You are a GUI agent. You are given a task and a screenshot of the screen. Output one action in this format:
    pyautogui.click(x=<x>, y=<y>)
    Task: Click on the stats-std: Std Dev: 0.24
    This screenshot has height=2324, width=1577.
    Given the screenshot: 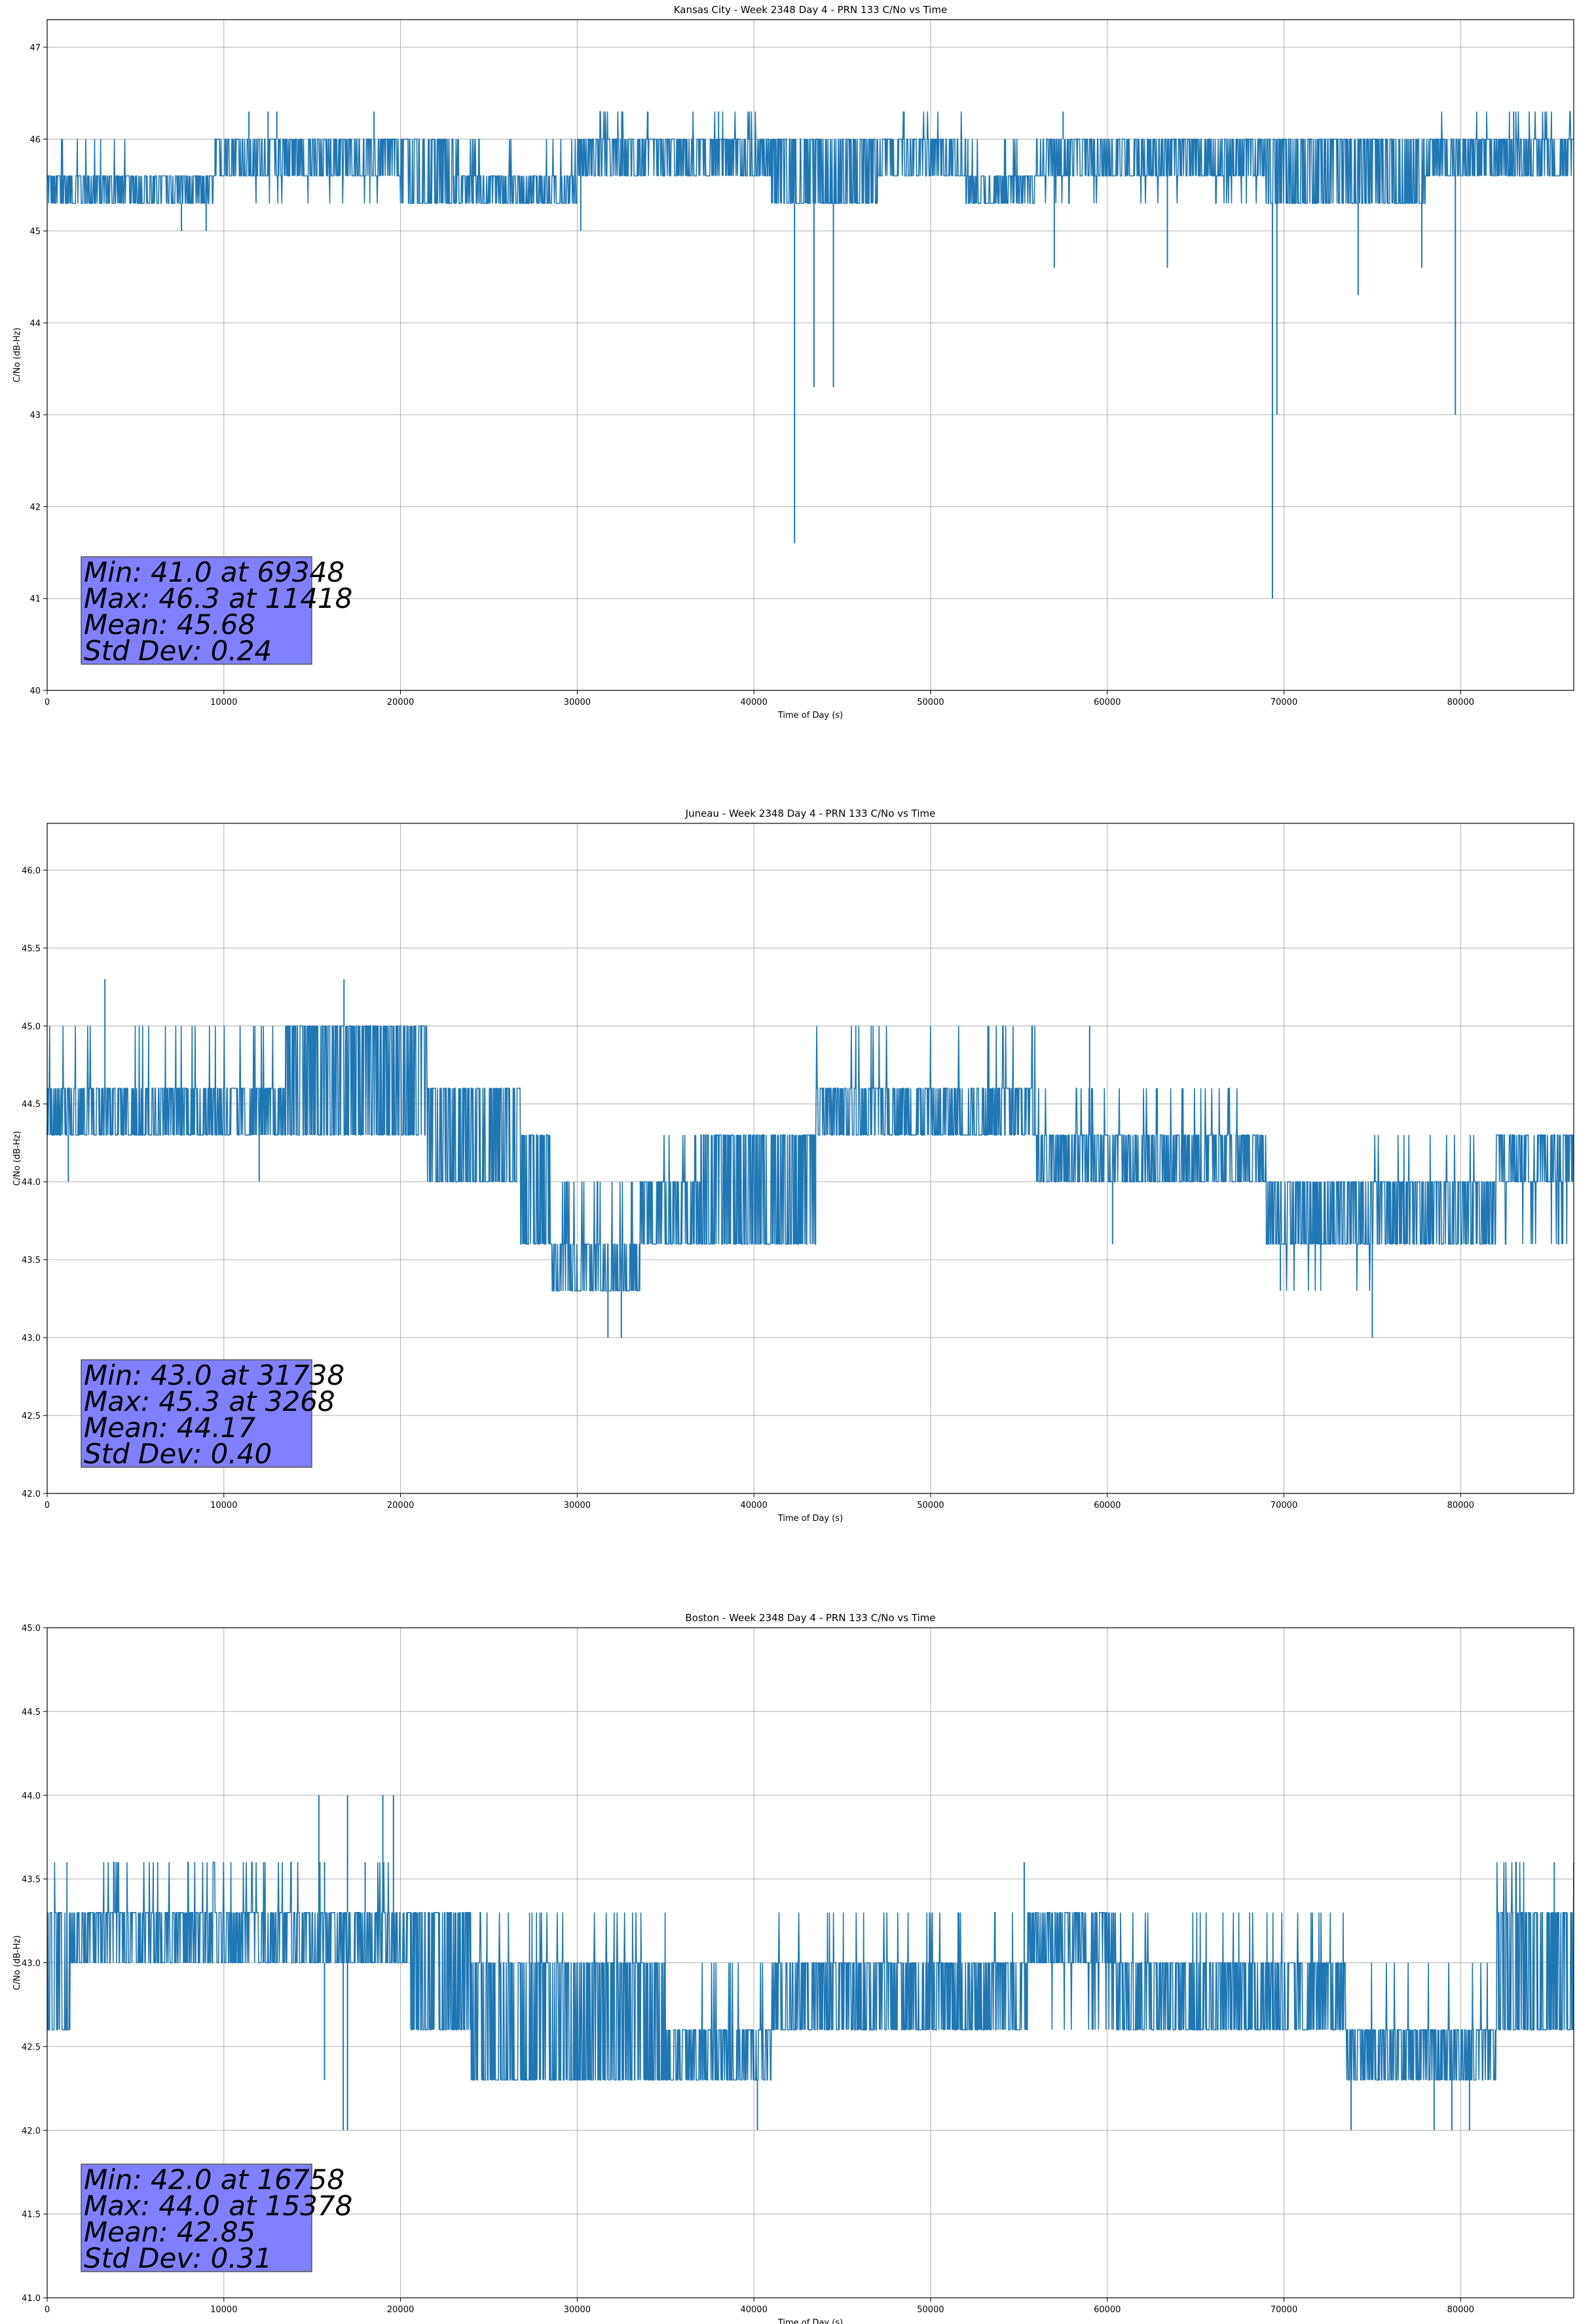 What is the action you would take?
    pyautogui.click(x=178, y=651)
    